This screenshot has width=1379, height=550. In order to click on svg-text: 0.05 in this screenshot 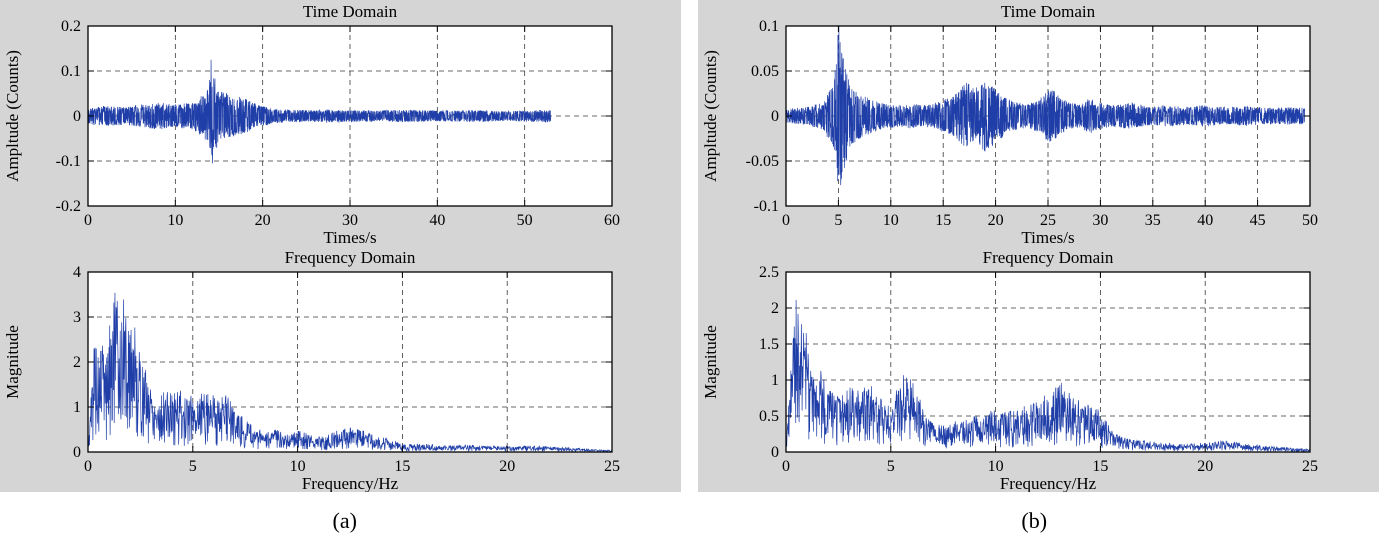, I will do `click(765, 71)`.